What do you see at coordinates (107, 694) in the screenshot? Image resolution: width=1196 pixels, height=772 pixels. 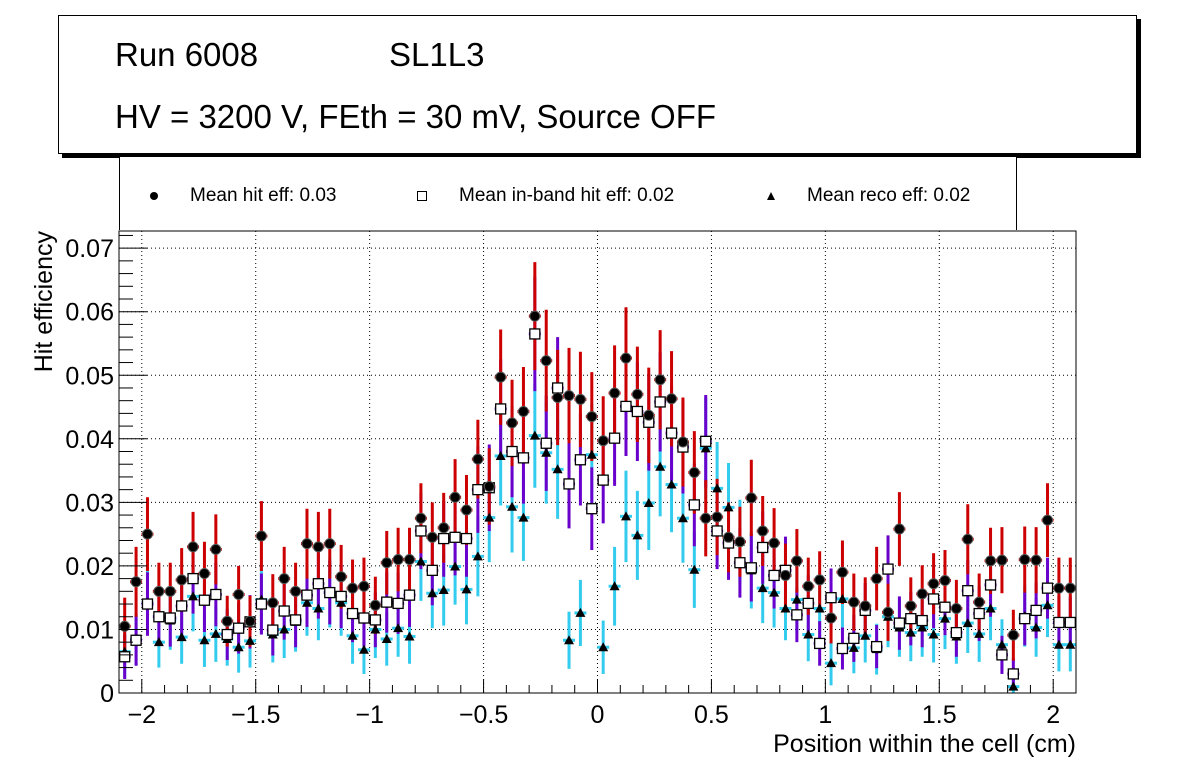 I see `y-tick-label: 0` at bounding box center [107, 694].